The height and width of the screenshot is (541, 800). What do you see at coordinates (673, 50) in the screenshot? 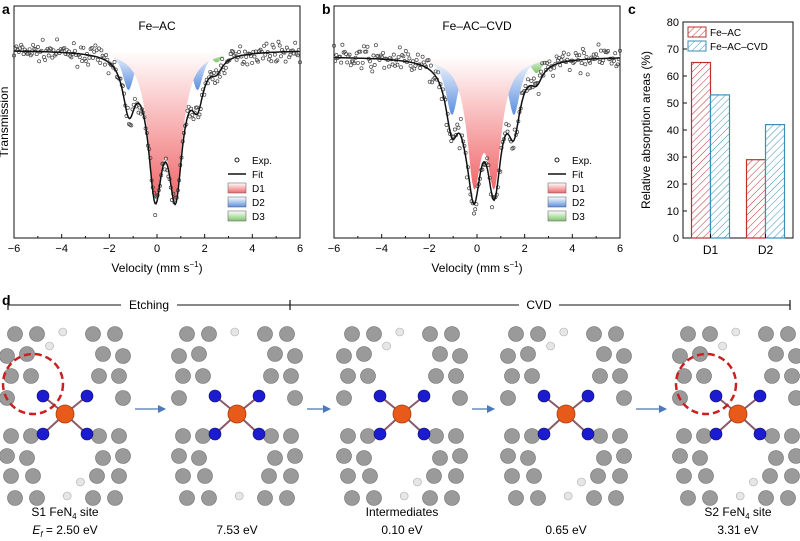
I see `y-tick-label: 70` at bounding box center [673, 50].